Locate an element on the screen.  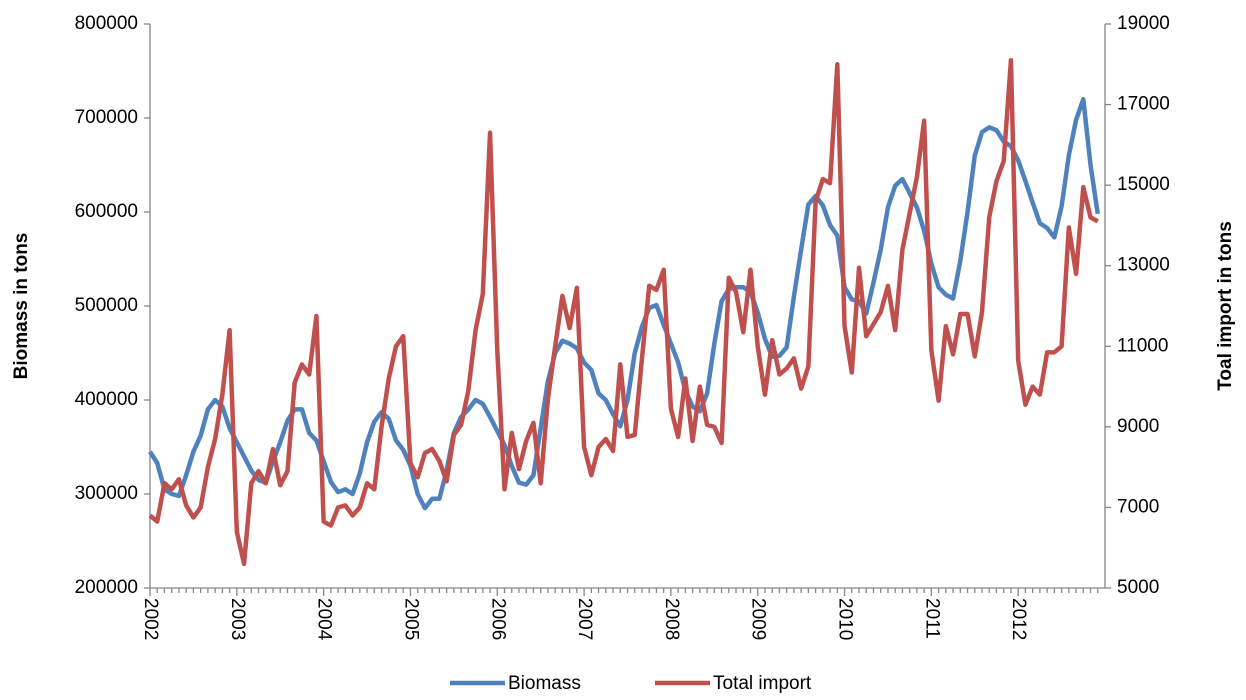
x-tick-label: 2003 is located at coordinates (237, 619).